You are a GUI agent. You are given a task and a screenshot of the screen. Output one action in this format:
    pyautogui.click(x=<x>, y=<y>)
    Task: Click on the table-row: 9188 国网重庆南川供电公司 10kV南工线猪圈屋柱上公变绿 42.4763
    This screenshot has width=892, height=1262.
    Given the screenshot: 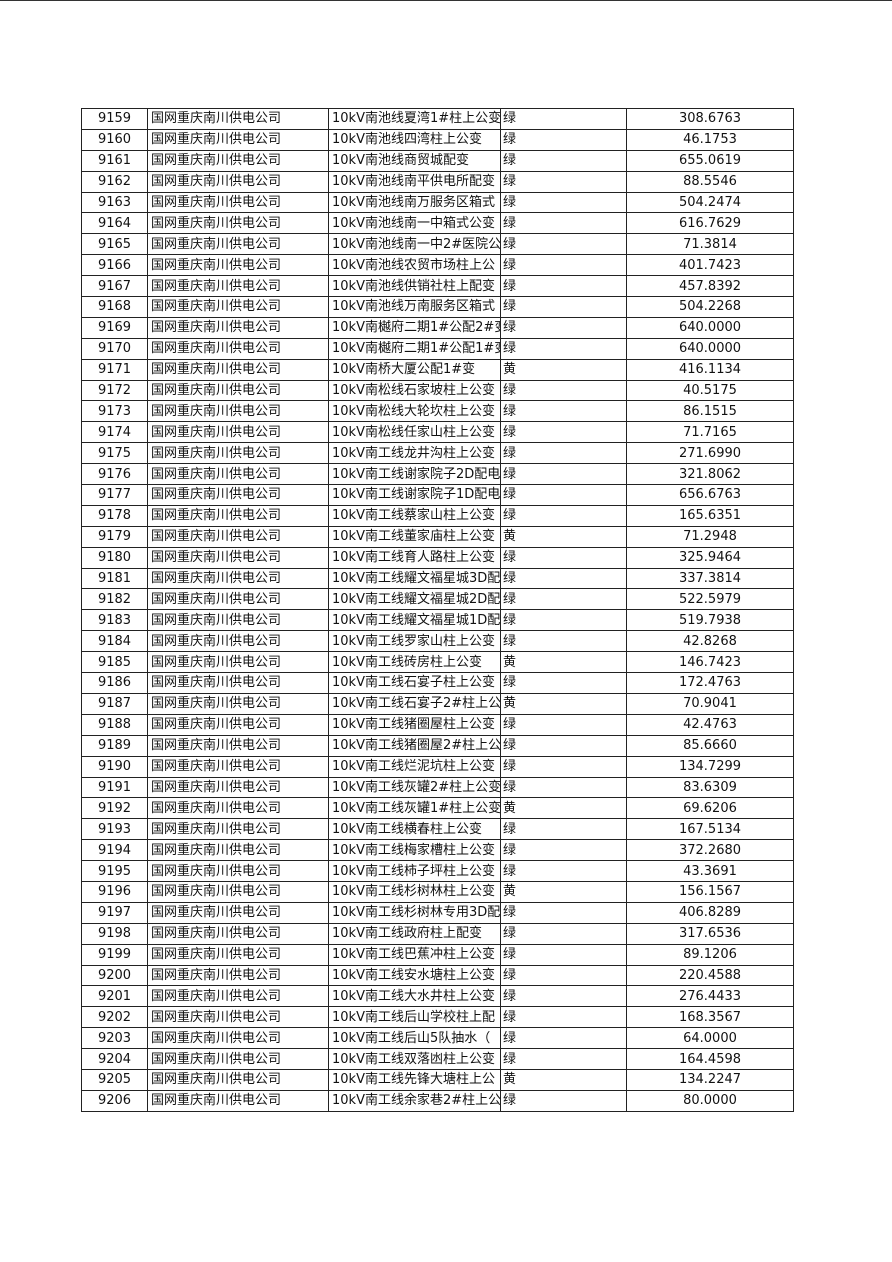 What is the action you would take?
    pyautogui.click(x=437, y=724)
    